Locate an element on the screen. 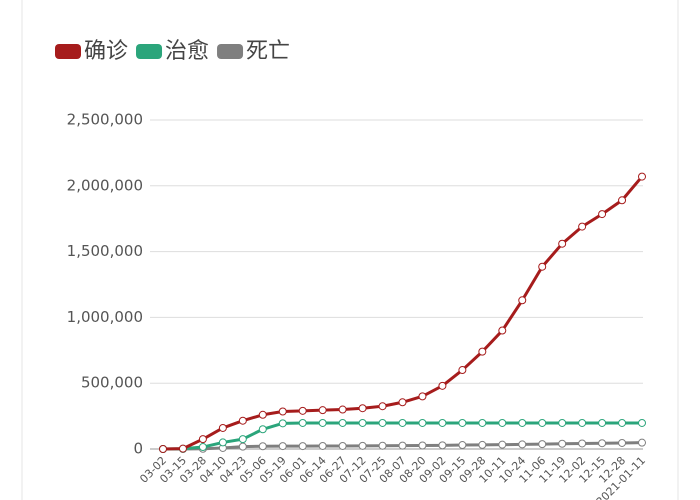 The height and width of the screenshot is (500, 700). legend-label: 死亡 is located at coordinates (268, 51).